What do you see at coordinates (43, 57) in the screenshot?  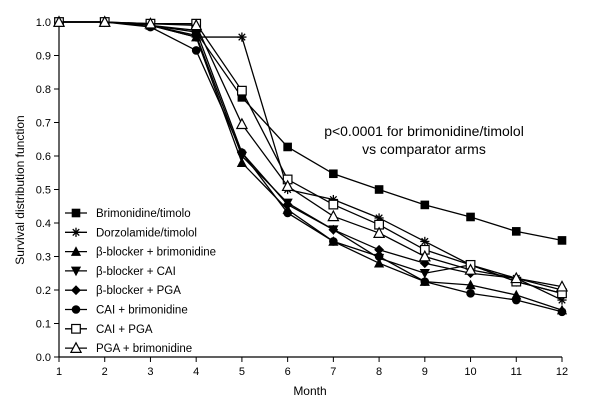 I see `y-tick-label: 0.9` at bounding box center [43, 57].